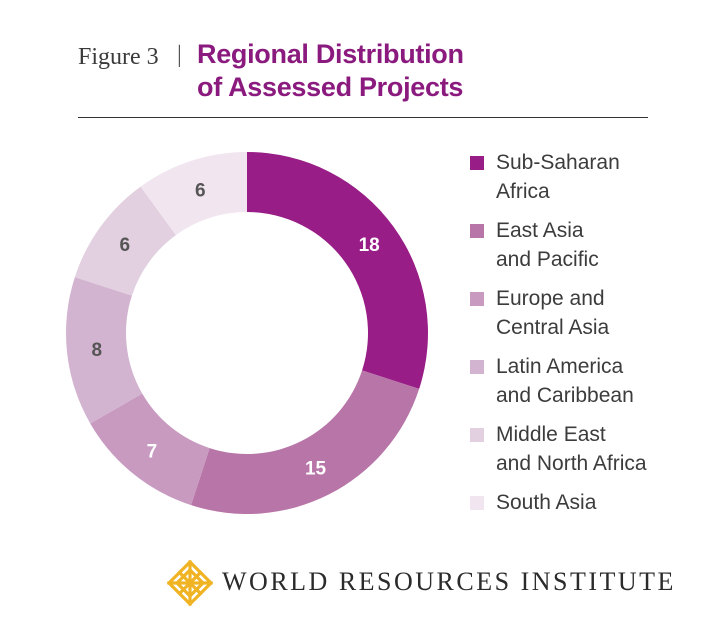 Image resolution: width=720 pixels, height=627 pixels. Describe the element at coordinates (449, 581) in the screenshot. I see `org-name: WORLD RESOURCES INSTITUTE` at that location.